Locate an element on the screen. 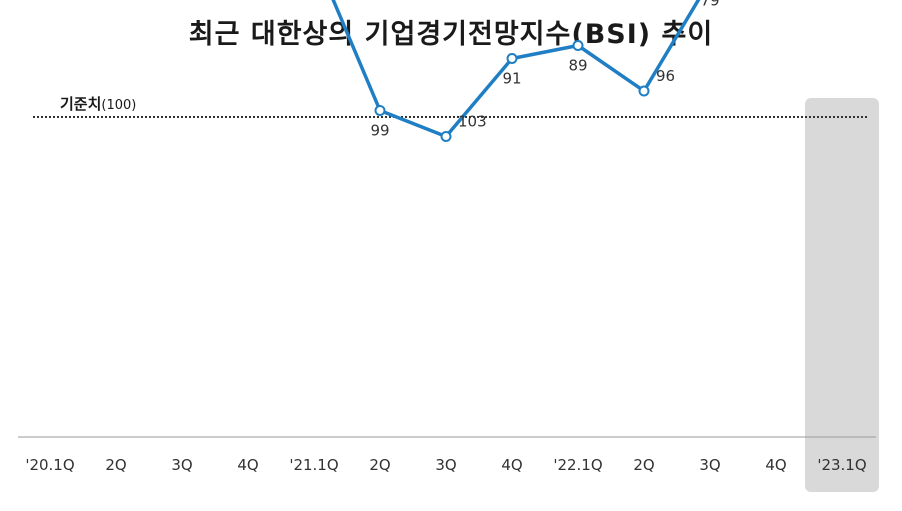  data-label: 79 is located at coordinates (709, 5).